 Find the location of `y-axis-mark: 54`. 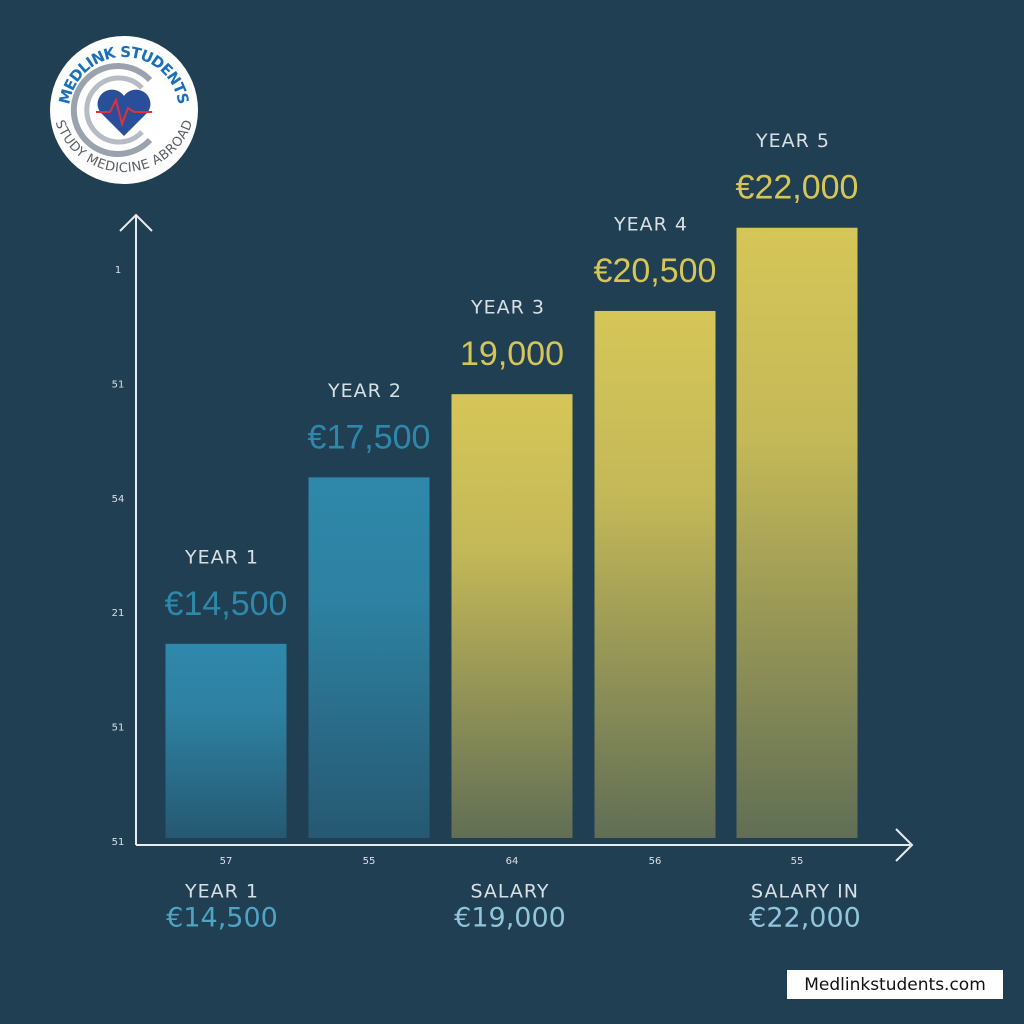

y-axis-mark: 54 is located at coordinates (118, 499).